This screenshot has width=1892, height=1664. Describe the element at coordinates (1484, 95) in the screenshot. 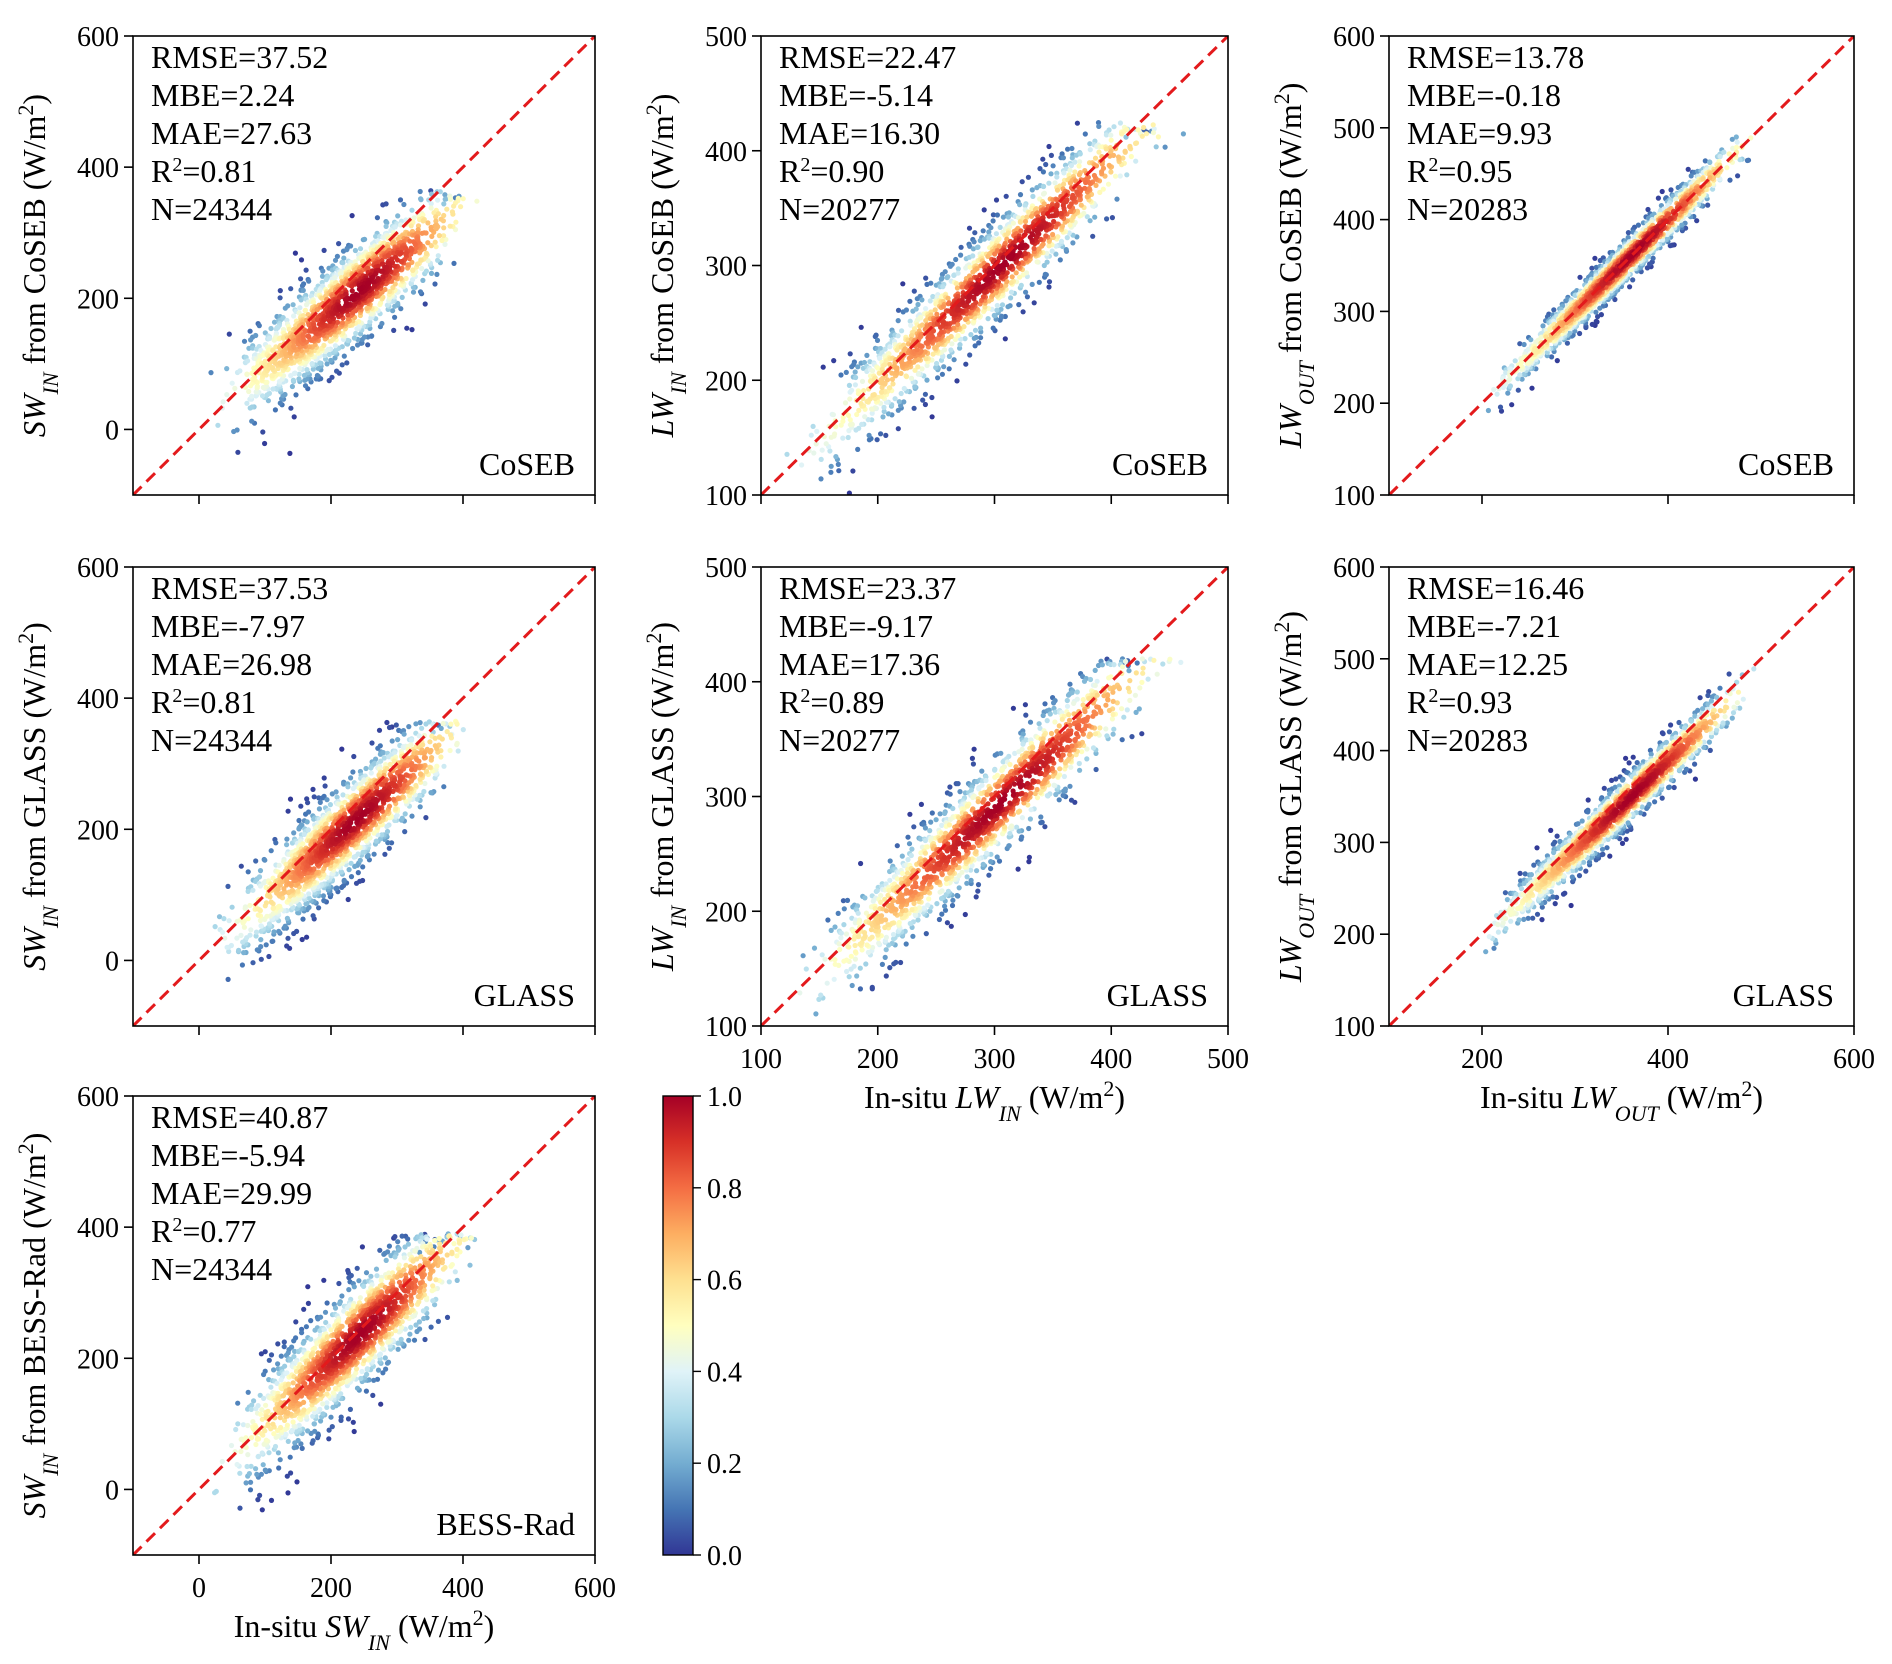

I see `stat-line: MBE=-0.18` at that location.